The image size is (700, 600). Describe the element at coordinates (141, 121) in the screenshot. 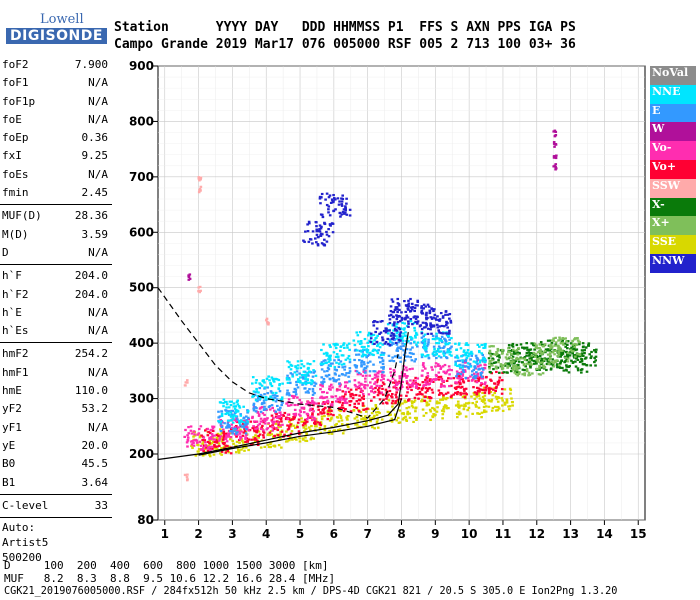

I see `y-tick-label: 800` at that location.